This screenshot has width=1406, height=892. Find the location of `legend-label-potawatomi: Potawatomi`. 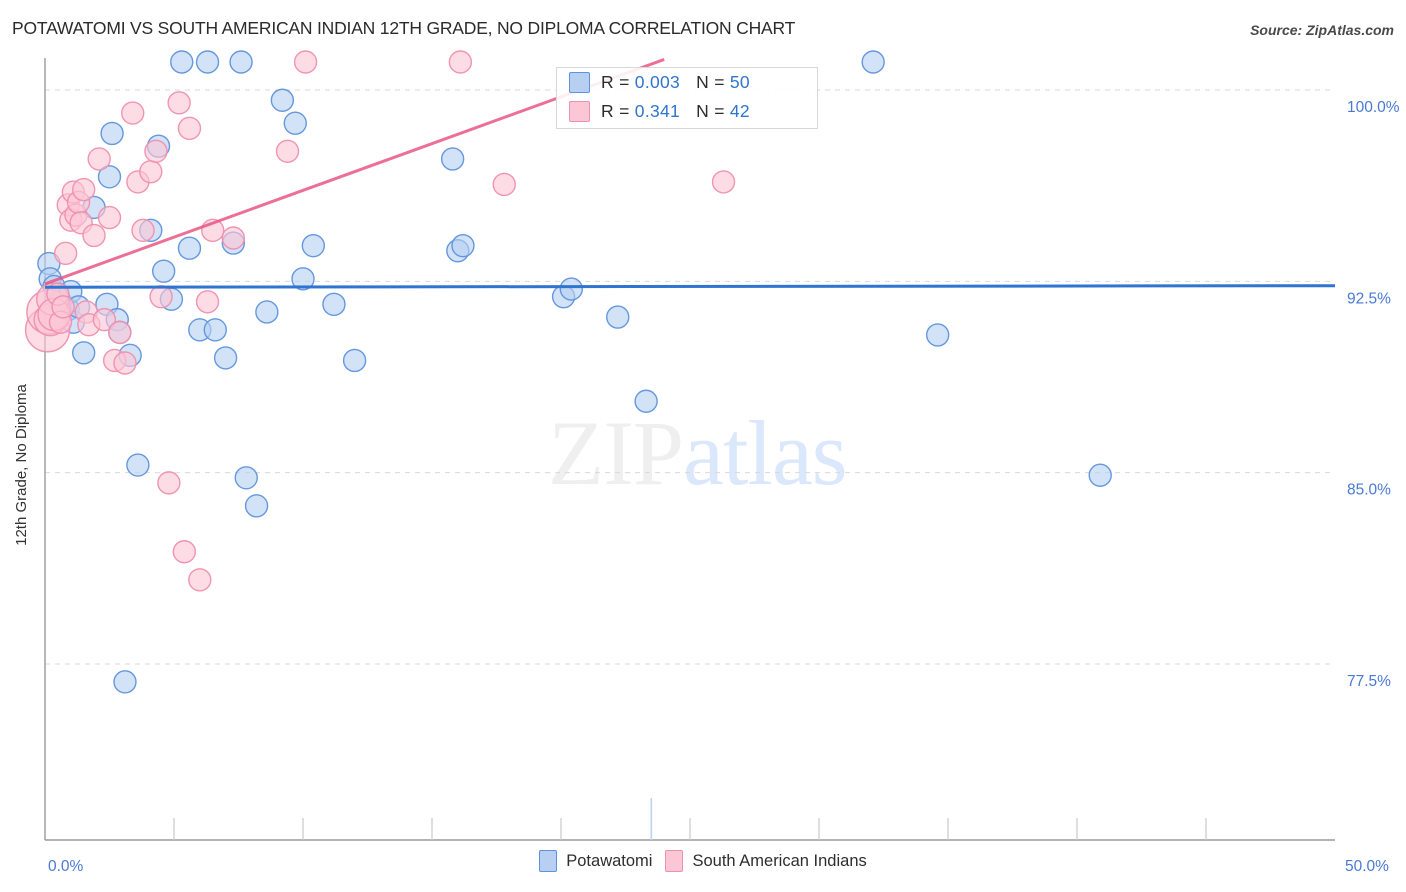

legend-label-potawatomi: Potawatomi is located at coordinates (609, 860).